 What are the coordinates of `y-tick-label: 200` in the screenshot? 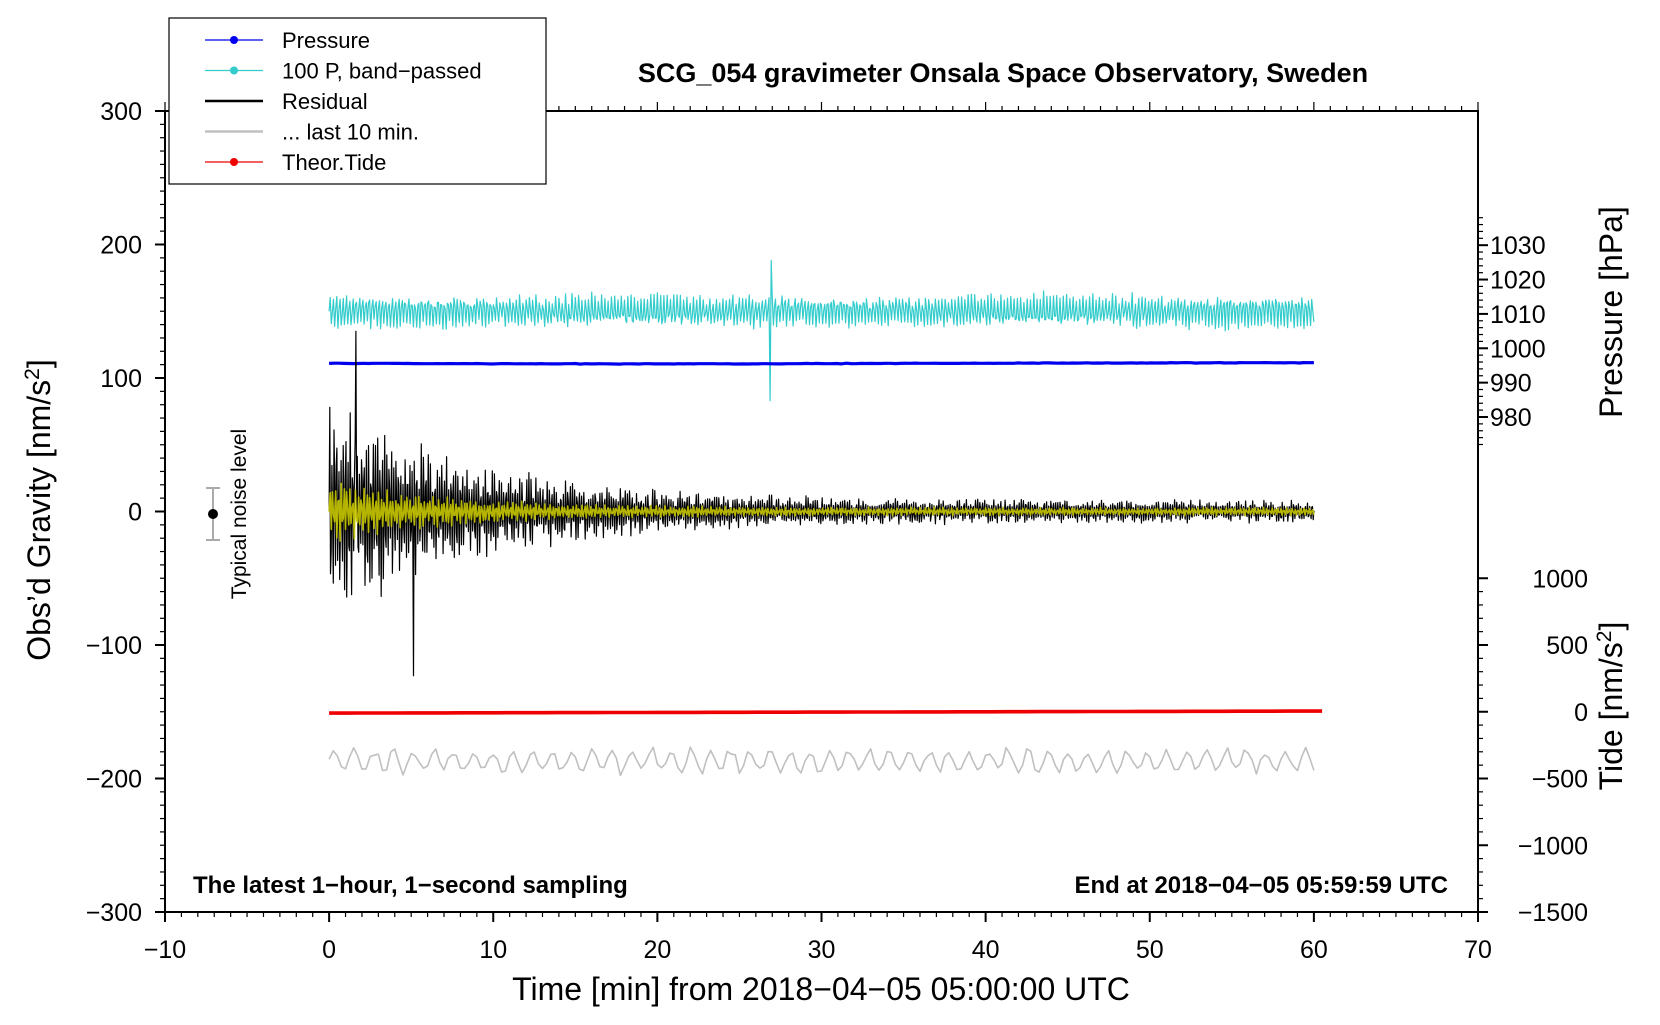 It's located at (121, 246).